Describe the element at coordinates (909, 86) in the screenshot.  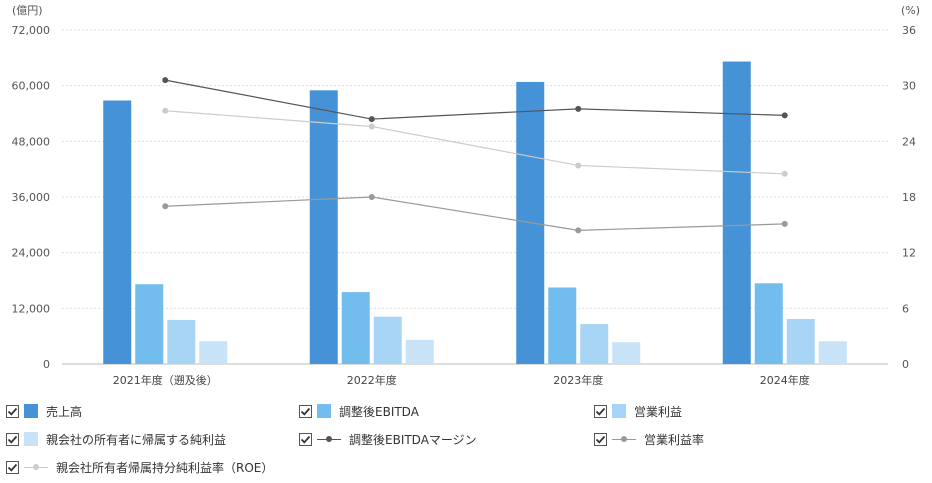
I see `right-axis-tick-label: 30` at that location.